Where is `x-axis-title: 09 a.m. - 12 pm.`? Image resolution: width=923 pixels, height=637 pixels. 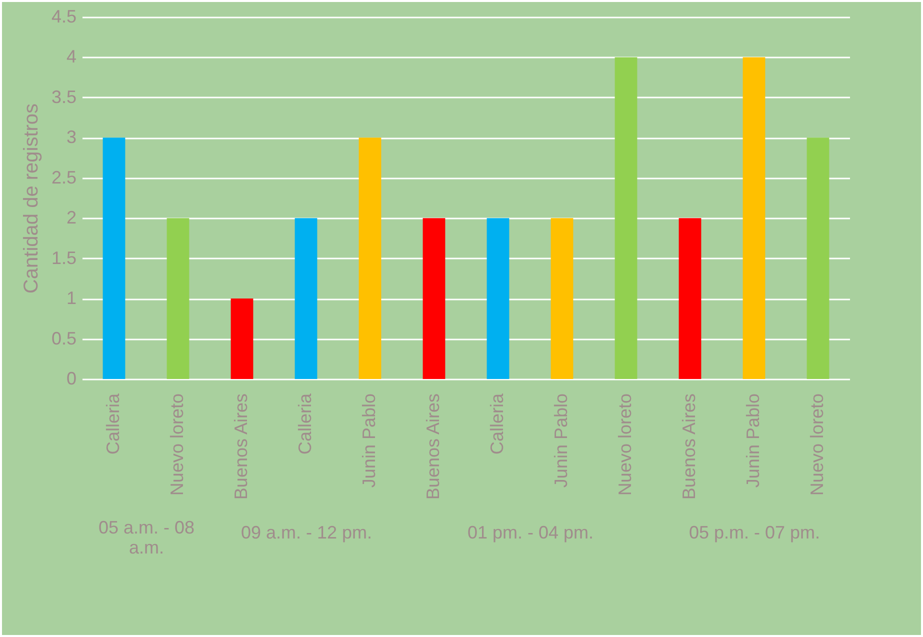
x-axis-title: 09 a.m. - 12 pm. is located at coordinates (306, 532).